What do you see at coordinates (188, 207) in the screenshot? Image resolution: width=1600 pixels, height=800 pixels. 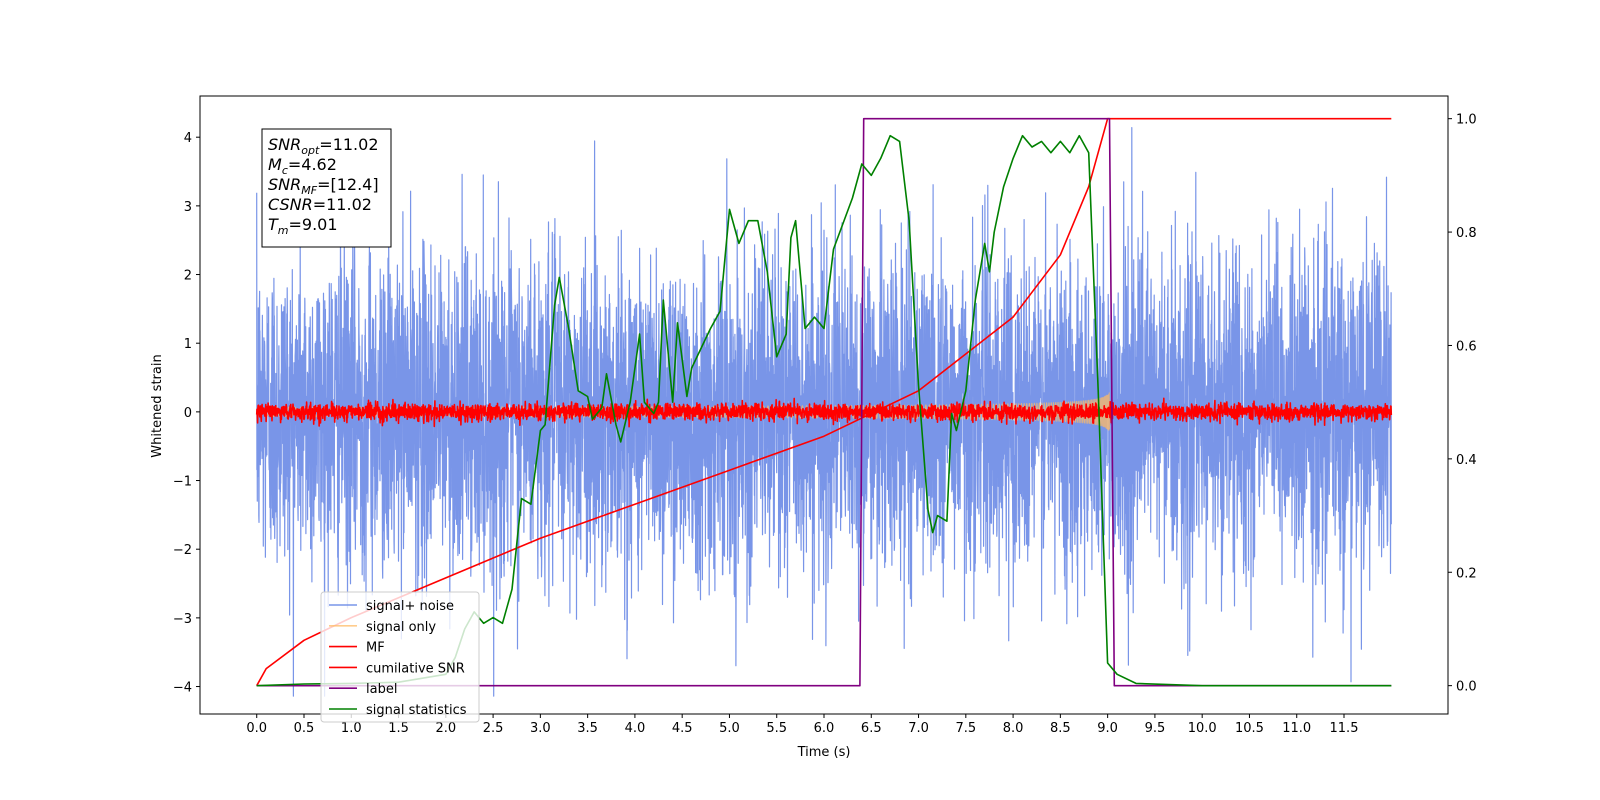 I see `y-tick-label: 3` at bounding box center [188, 207].